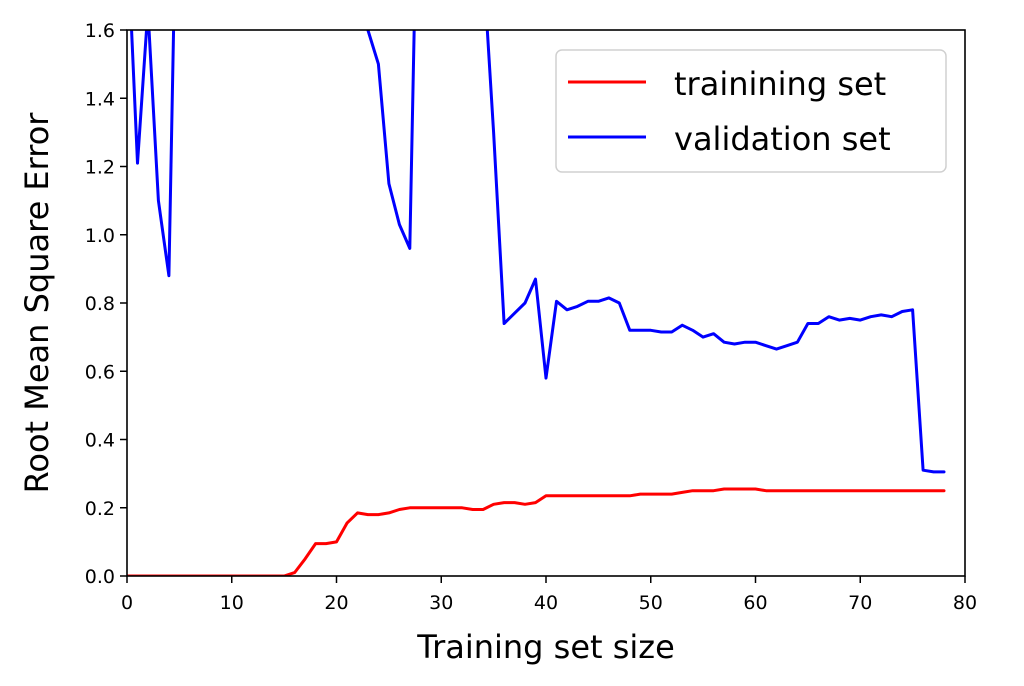  I want to click on y-tick-label: 1.0, so click(100, 236).